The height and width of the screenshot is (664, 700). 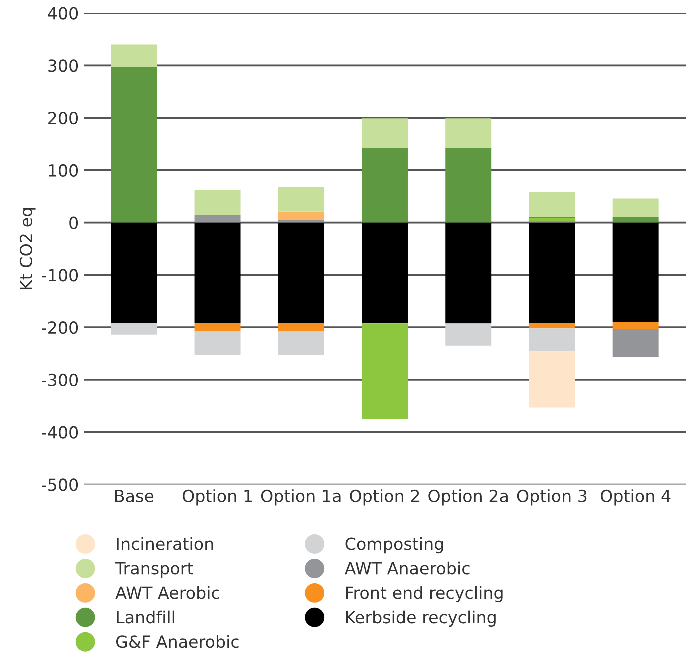 What do you see at coordinates (421, 618) in the screenshot?
I see `legend-label: Kerbside recycling` at bounding box center [421, 618].